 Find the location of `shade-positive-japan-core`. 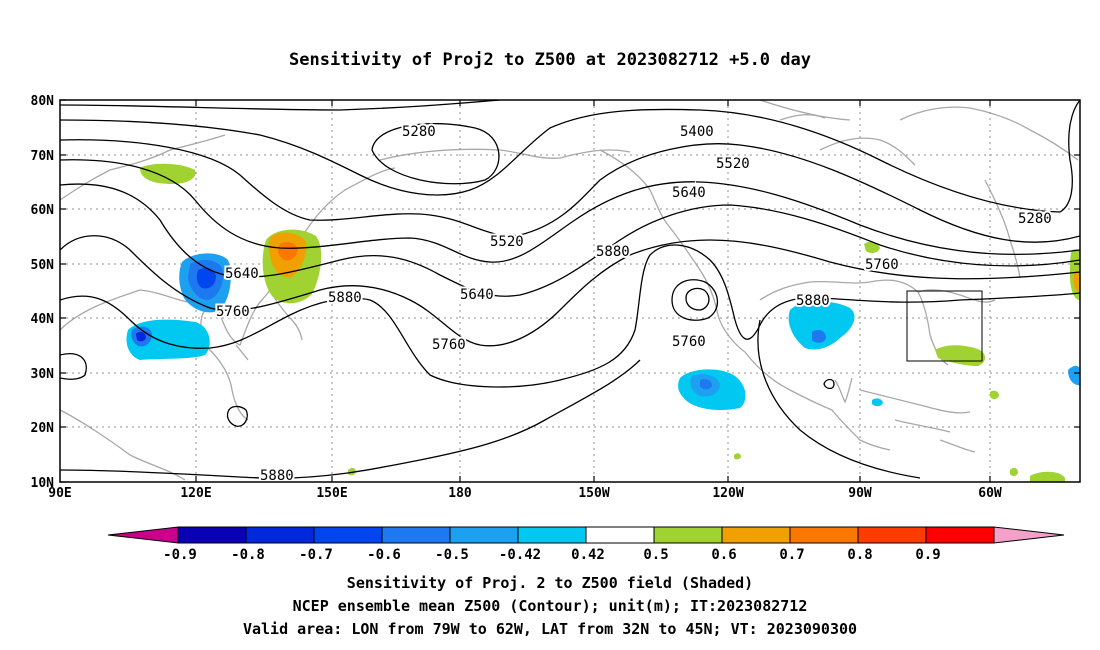

shade-positive-japan-core is located at coordinates (287, 251).